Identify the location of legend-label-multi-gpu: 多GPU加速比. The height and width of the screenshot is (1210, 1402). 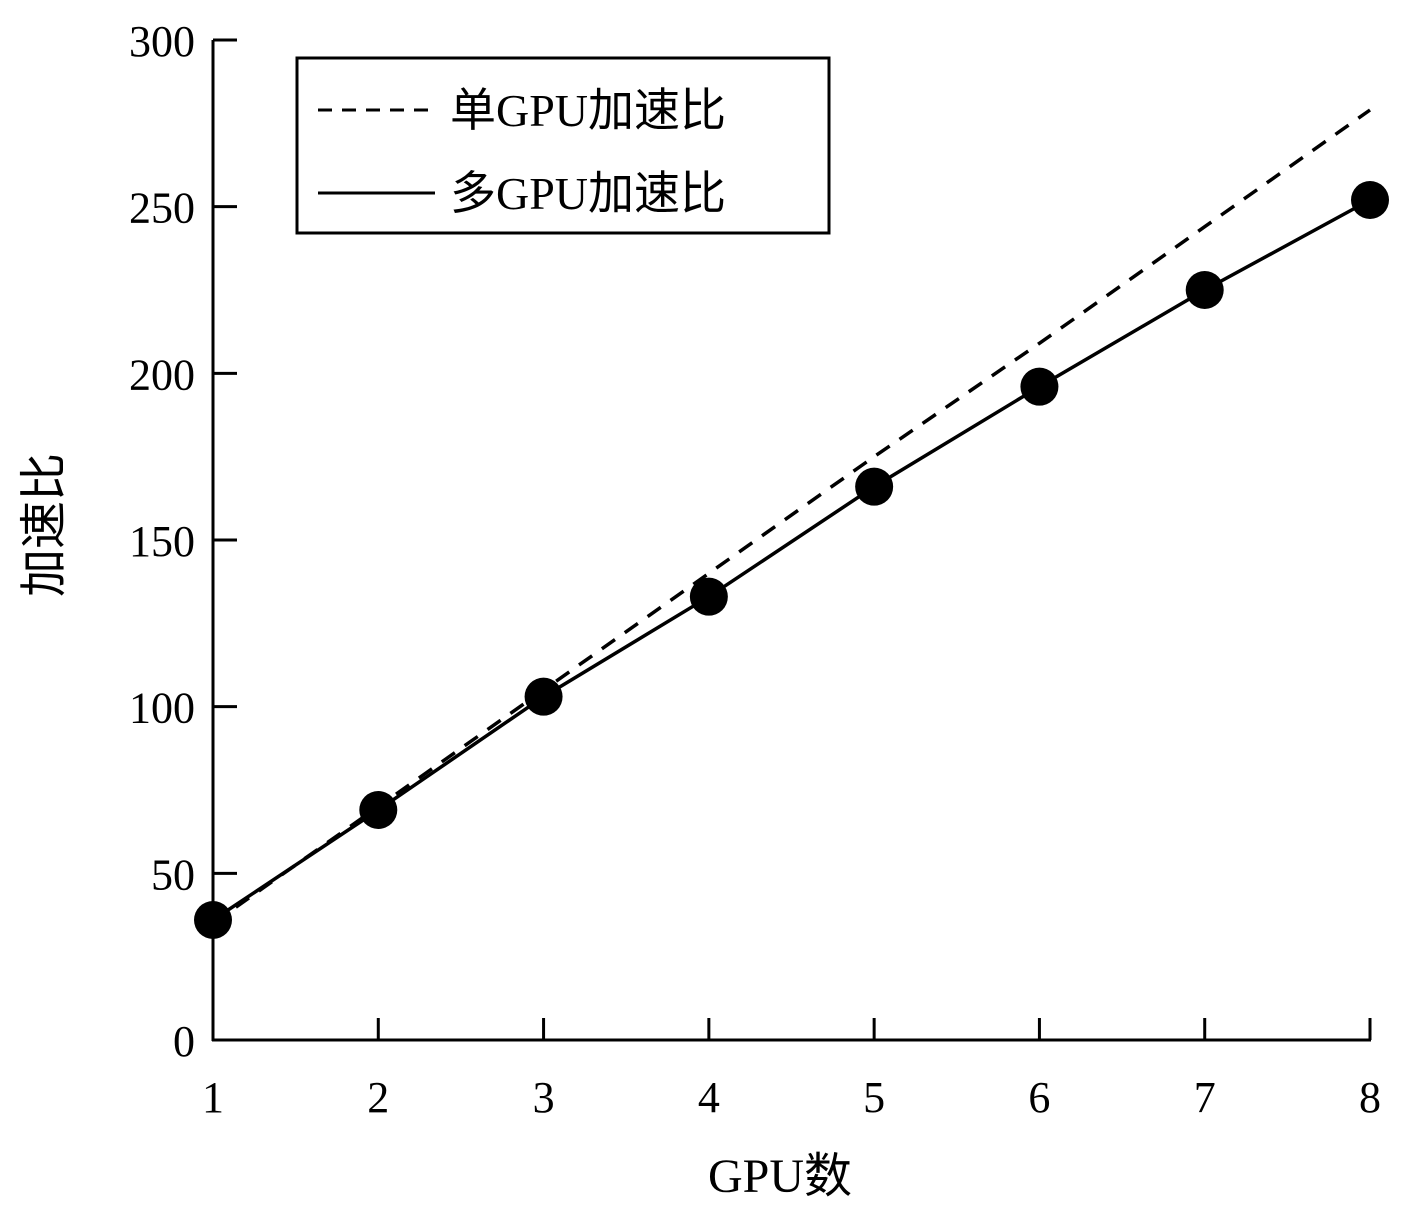
(588, 193).